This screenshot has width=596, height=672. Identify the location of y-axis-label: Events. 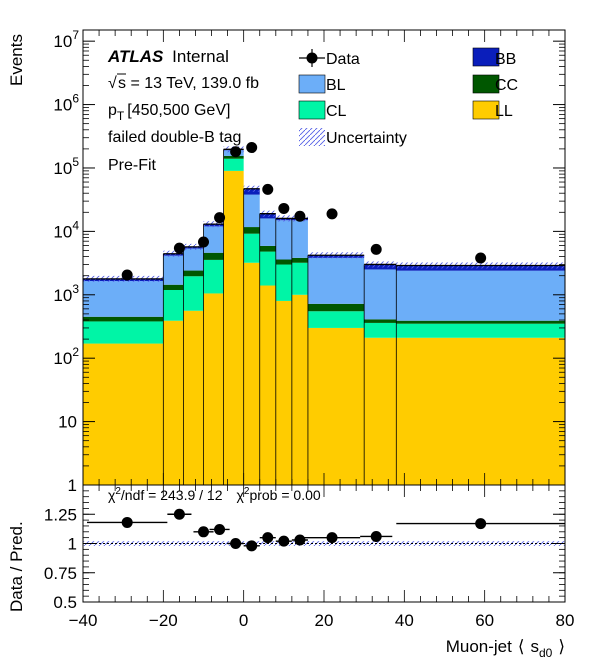
(16, 60).